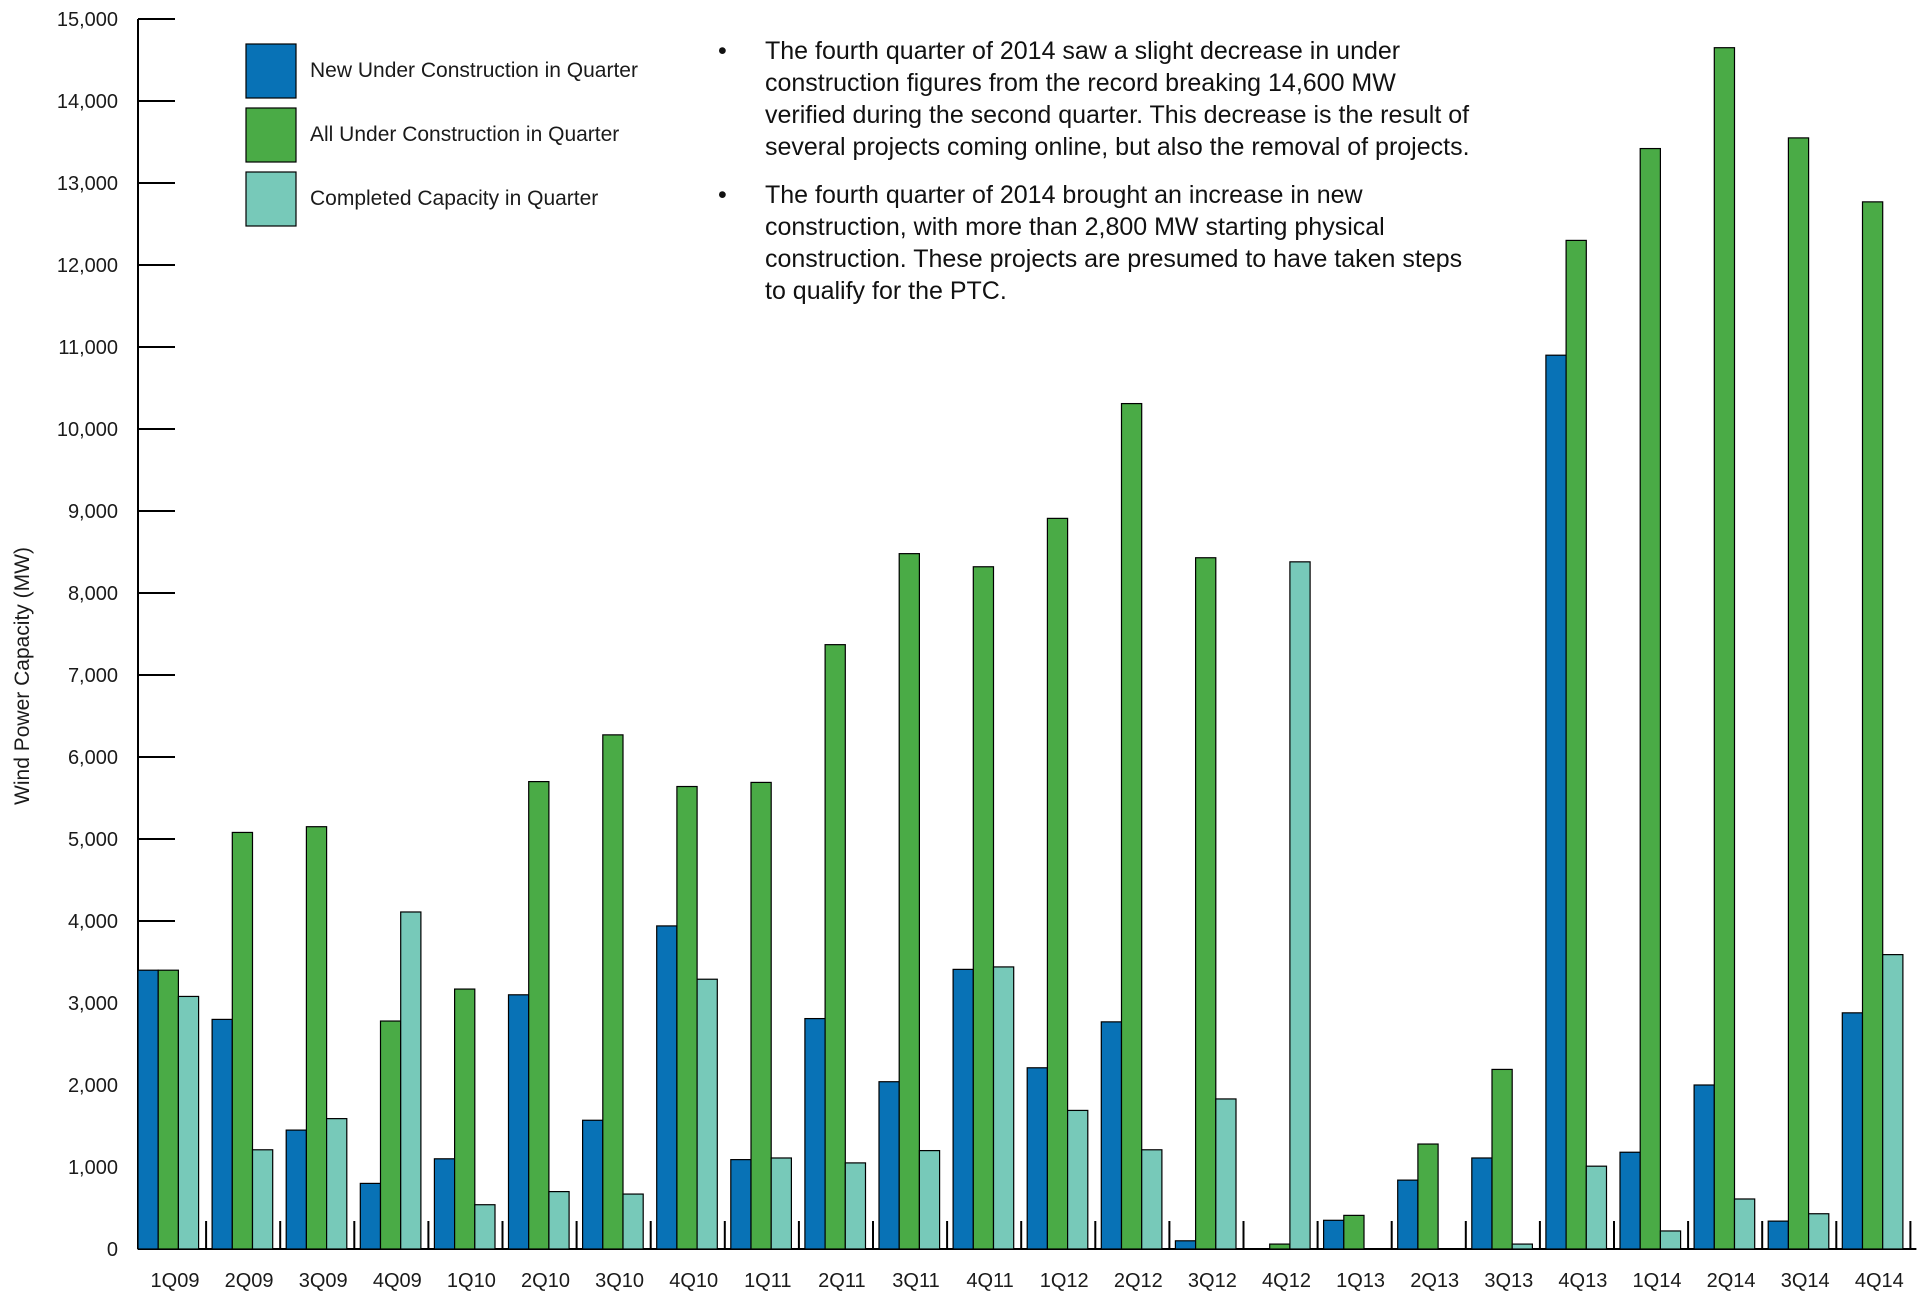 The width and height of the screenshot is (1919, 1293). What do you see at coordinates (93, 1168) in the screenshot?
I see `y-tick-label: 1,000` at bounding box center [93, 1168].